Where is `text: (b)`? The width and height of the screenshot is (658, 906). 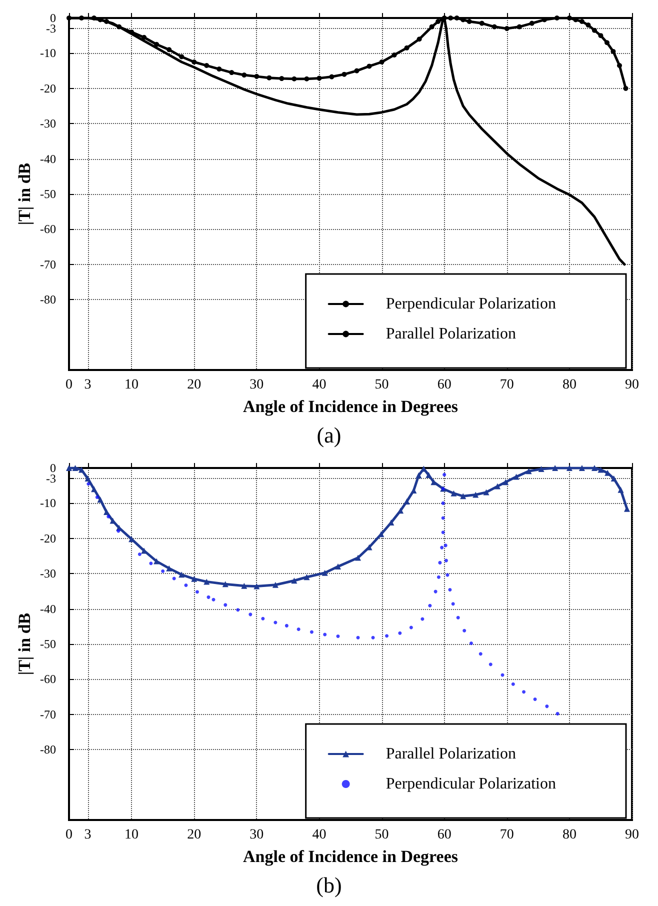
text: (b) is located at coordinates (329, 885).